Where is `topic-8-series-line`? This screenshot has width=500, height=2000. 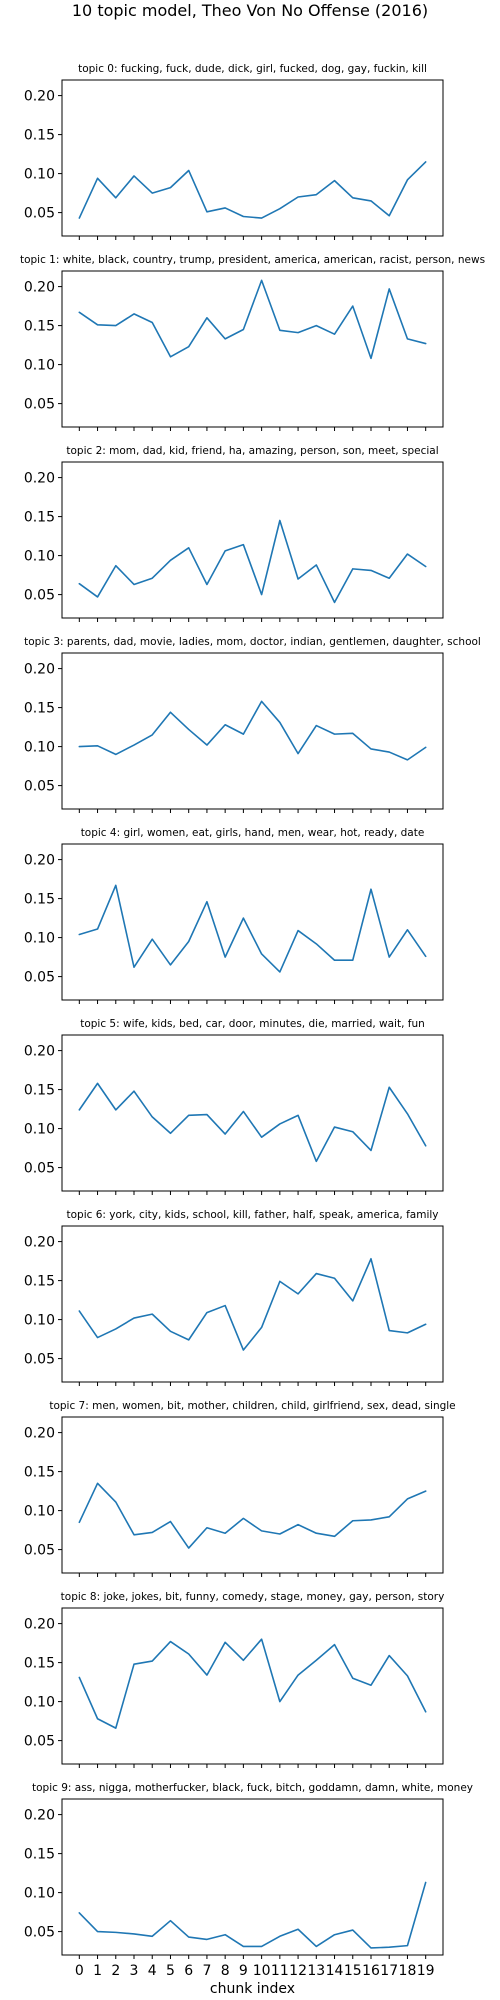 topic-8-series-line is located at coordinates (252, 1683).